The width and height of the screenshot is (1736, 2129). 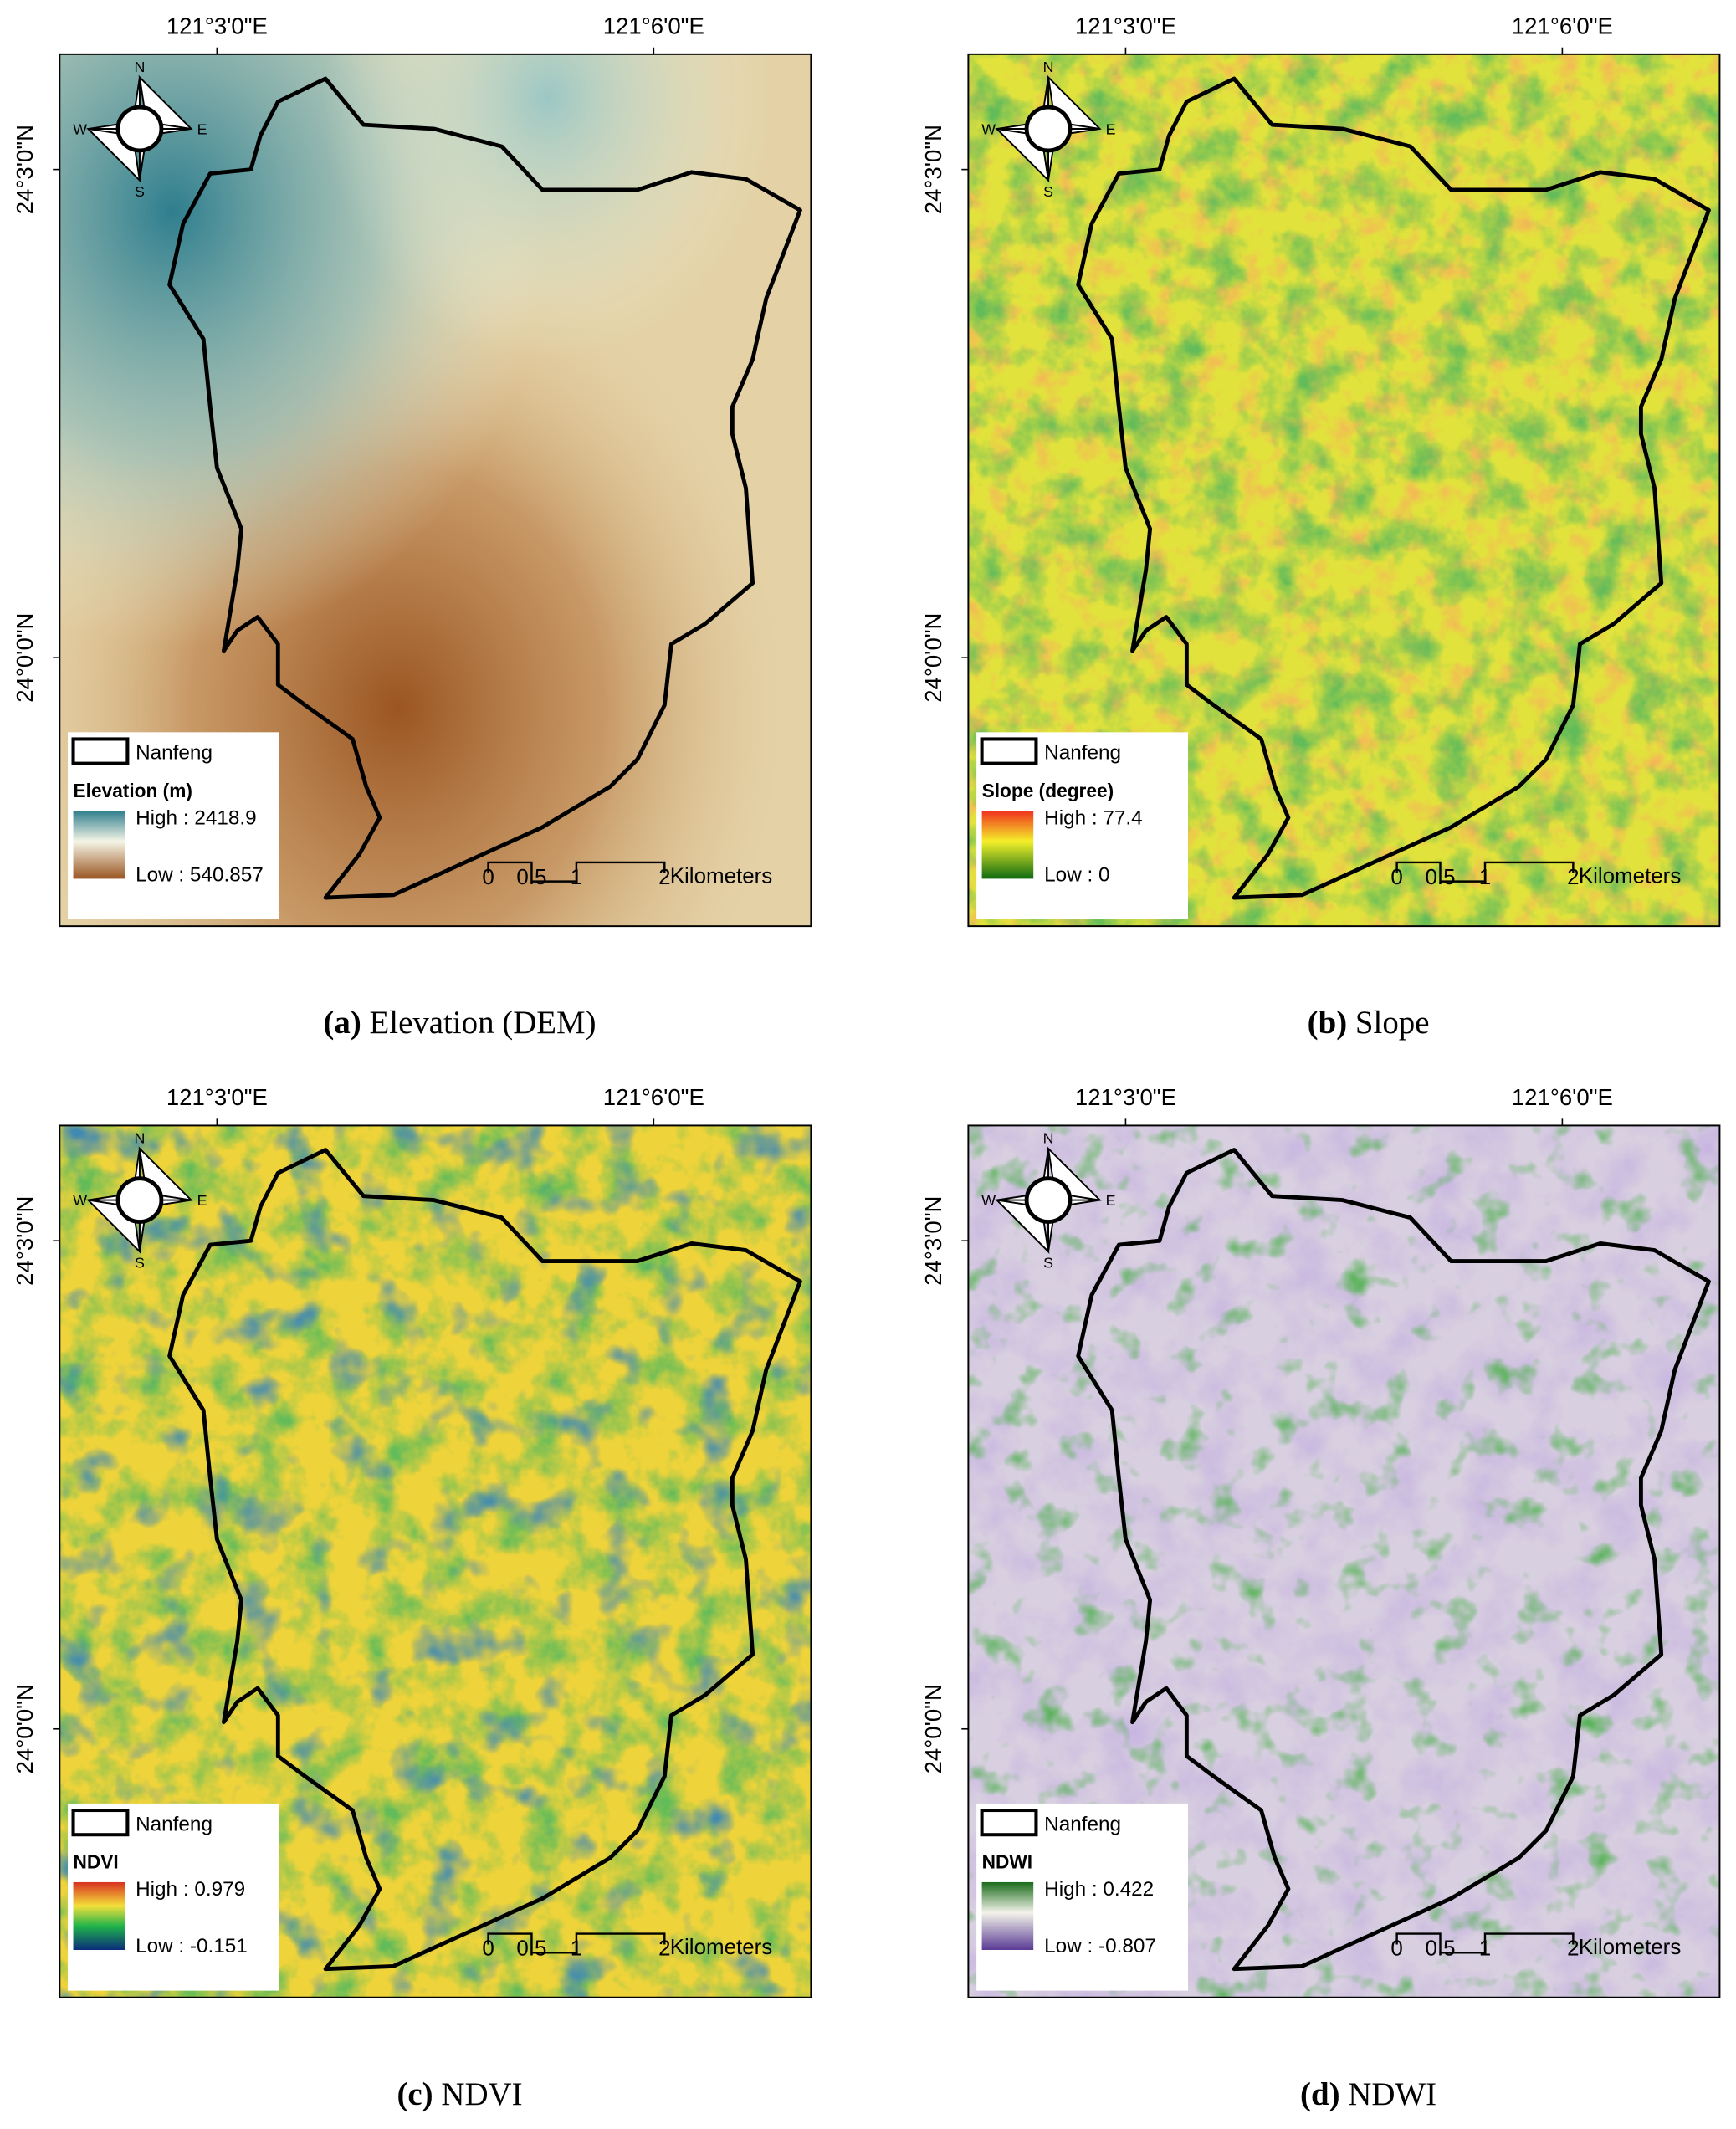 I want to click on legend: Nanfeng NDWI High : 0.422 Low : -0.807, so click(x=1082, y=1897).